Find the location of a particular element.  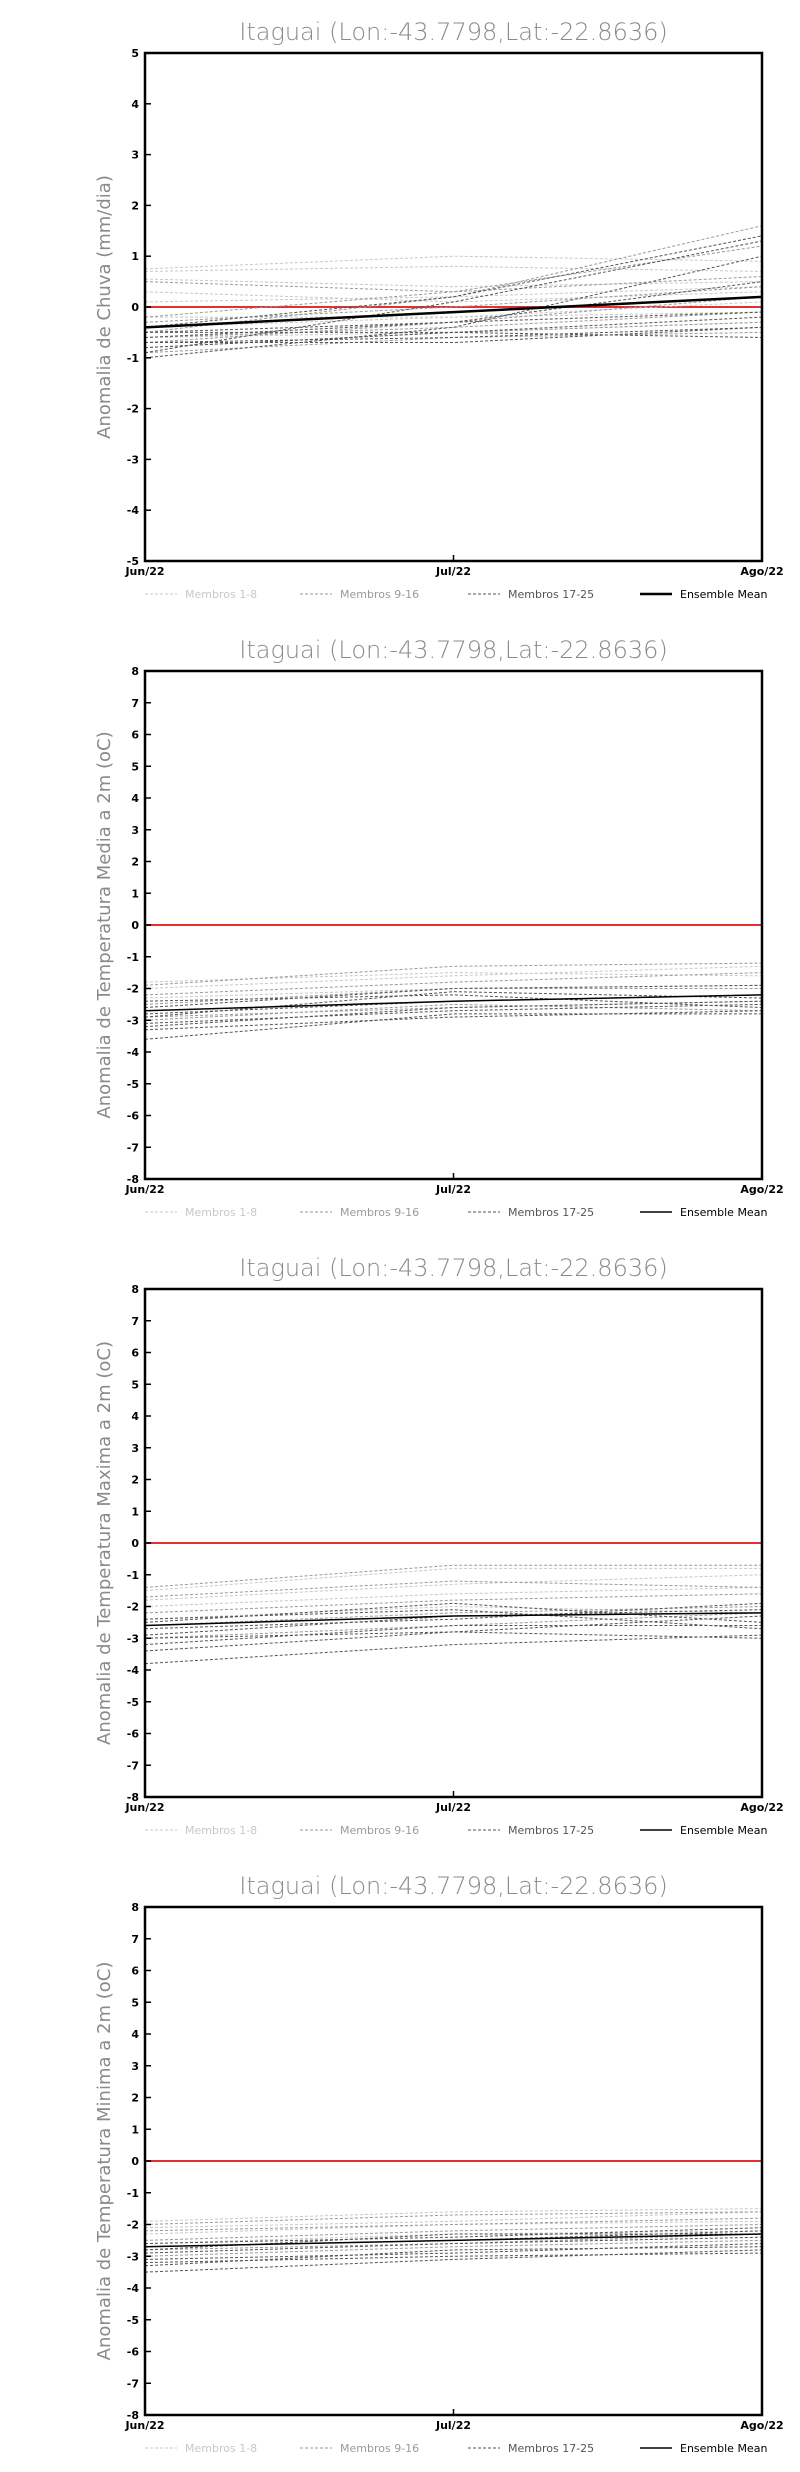

y-tick-label: 8 is located at coordinates (135, 1907).